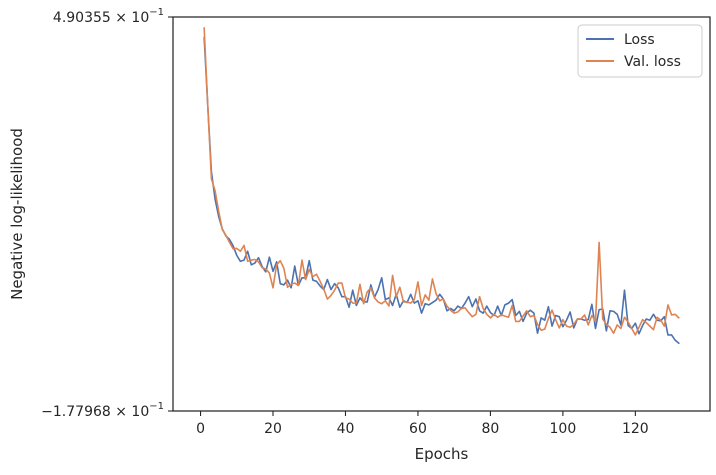 Image resolution: width=716 pixels, height=475 pixels. Describe the element at coordinates (273, 429) in the screenshot. I see `x-tick-label: 20` at that location.